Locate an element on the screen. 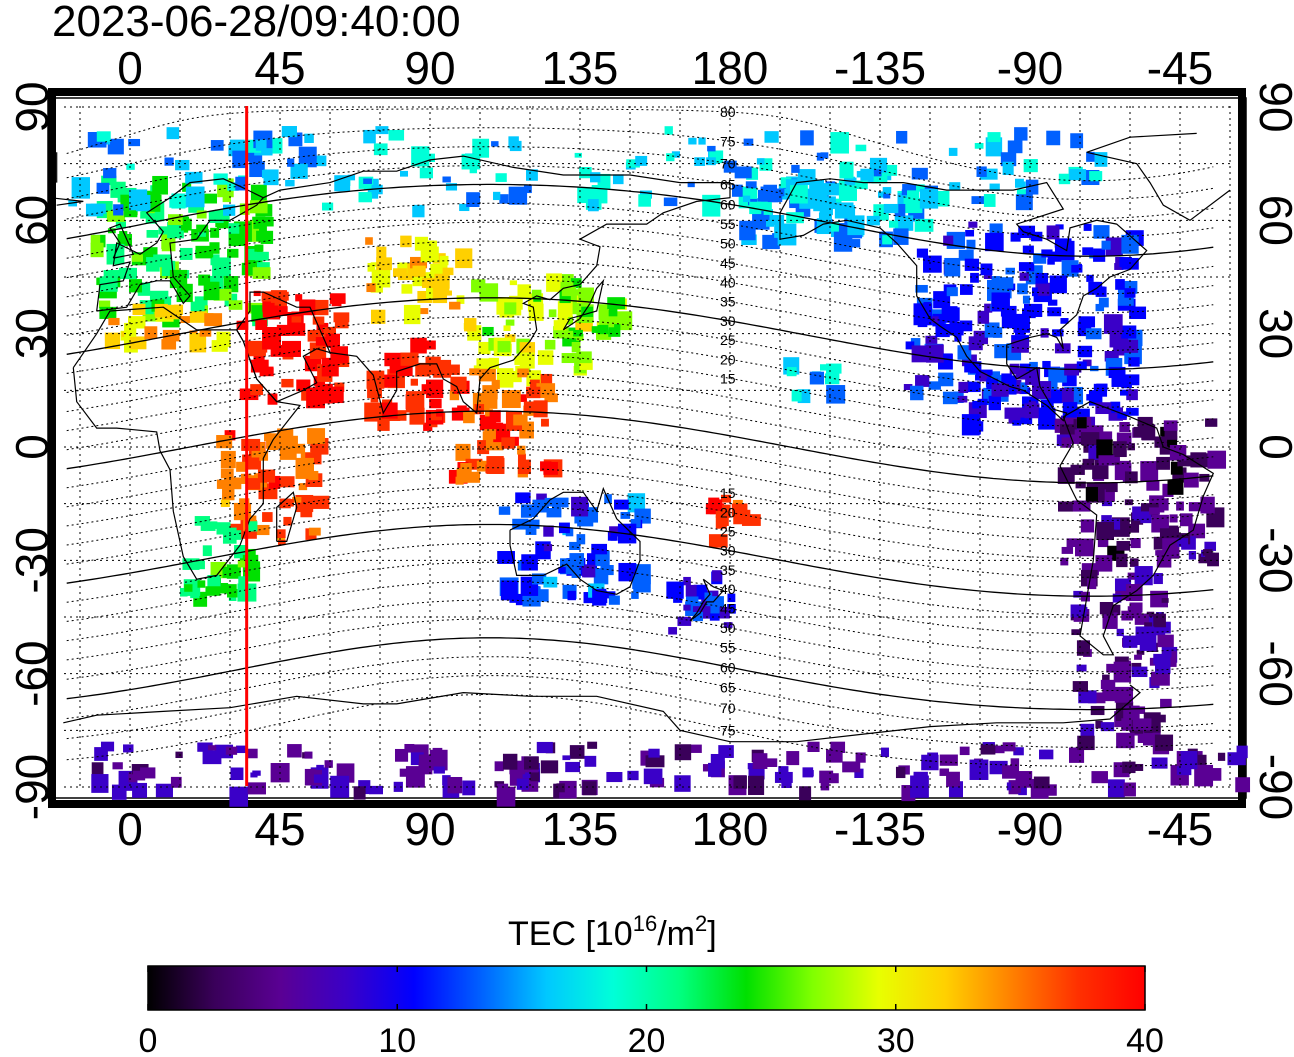  mlat-label: 30 is located at coordinates (728, 321).